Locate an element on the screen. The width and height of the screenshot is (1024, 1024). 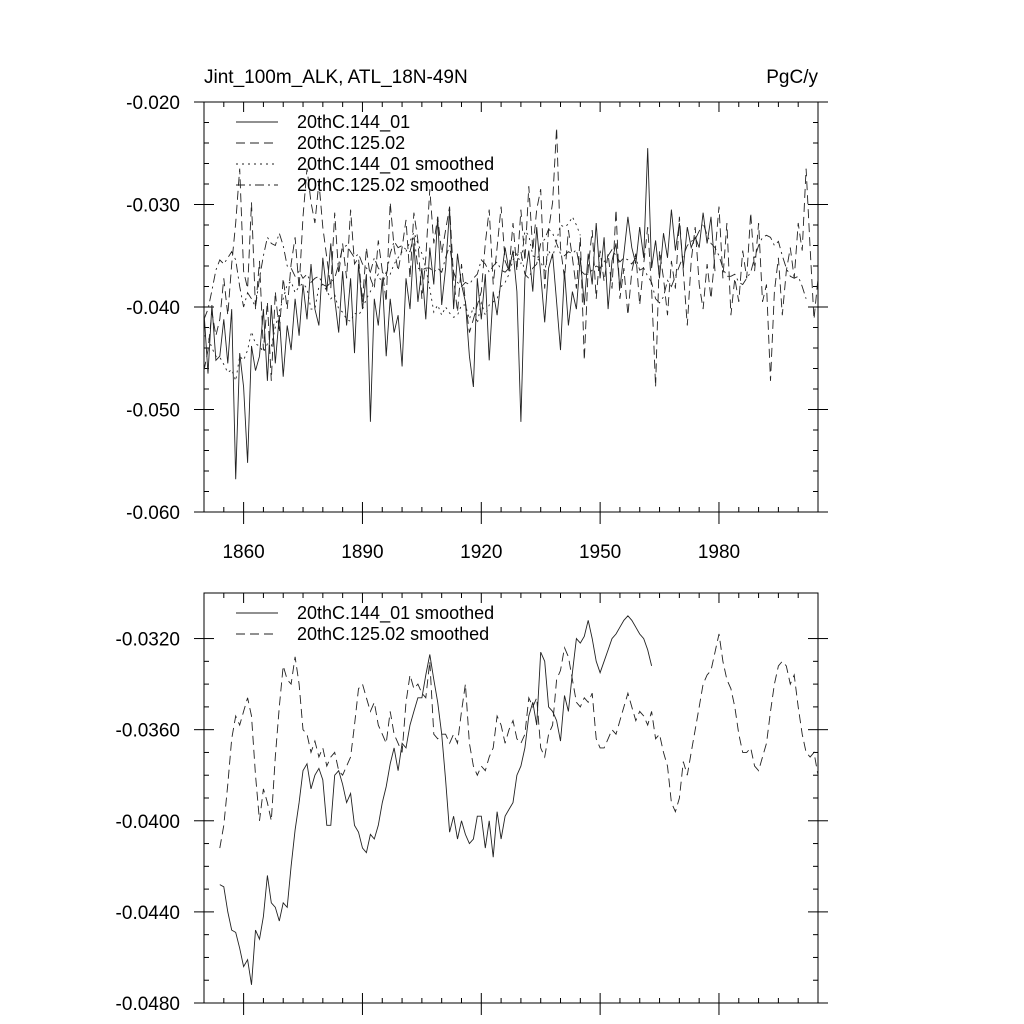
y-tick-label: -0.040 is located at coordinates (153, 308).